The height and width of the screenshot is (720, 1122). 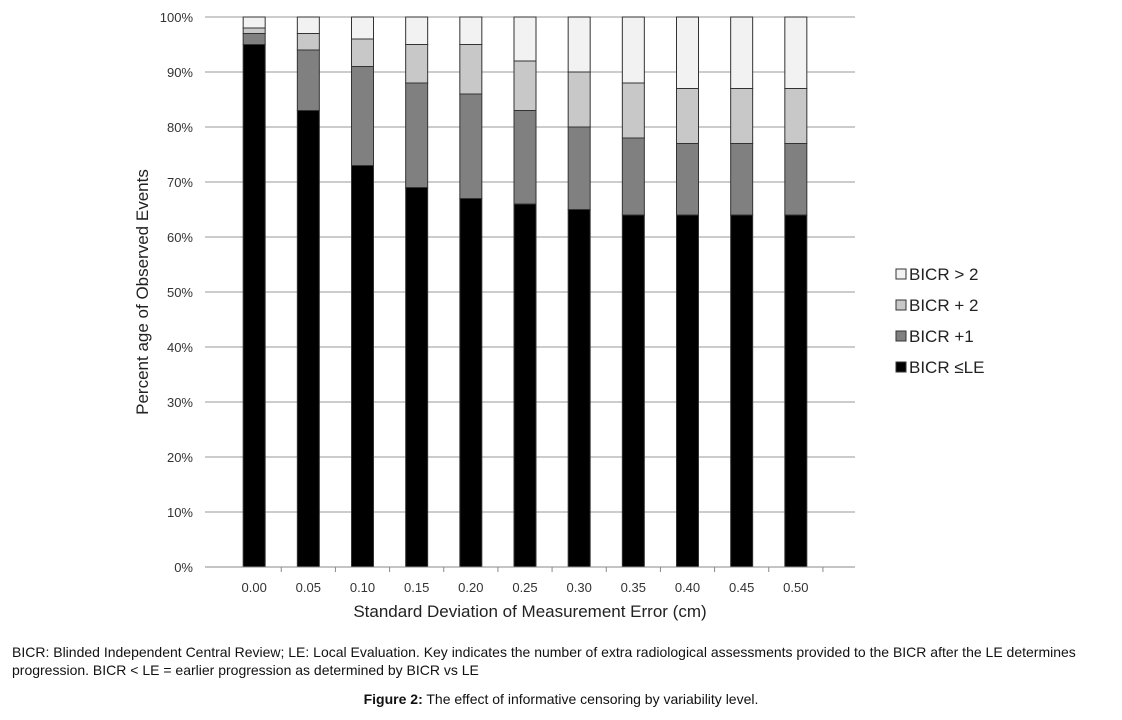 I want to click on legend-label: BICR > 2, so click(x=943, y=274).